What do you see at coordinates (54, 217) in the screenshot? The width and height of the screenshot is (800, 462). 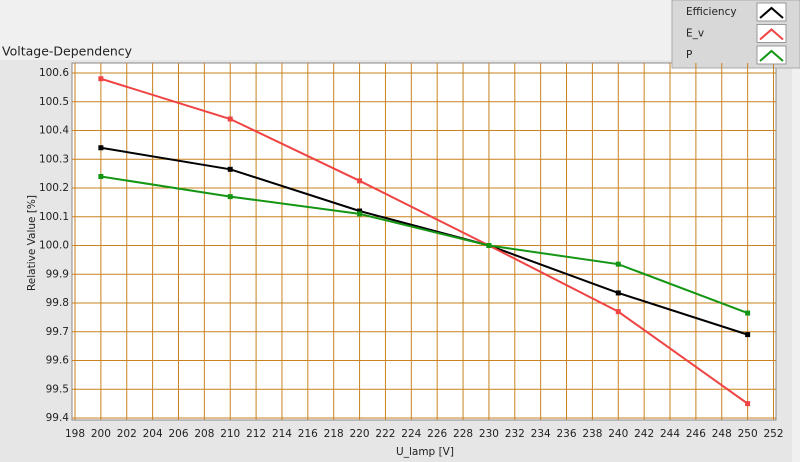 I see `y-tick-label: 100.1` at bounding box center [54, 217].